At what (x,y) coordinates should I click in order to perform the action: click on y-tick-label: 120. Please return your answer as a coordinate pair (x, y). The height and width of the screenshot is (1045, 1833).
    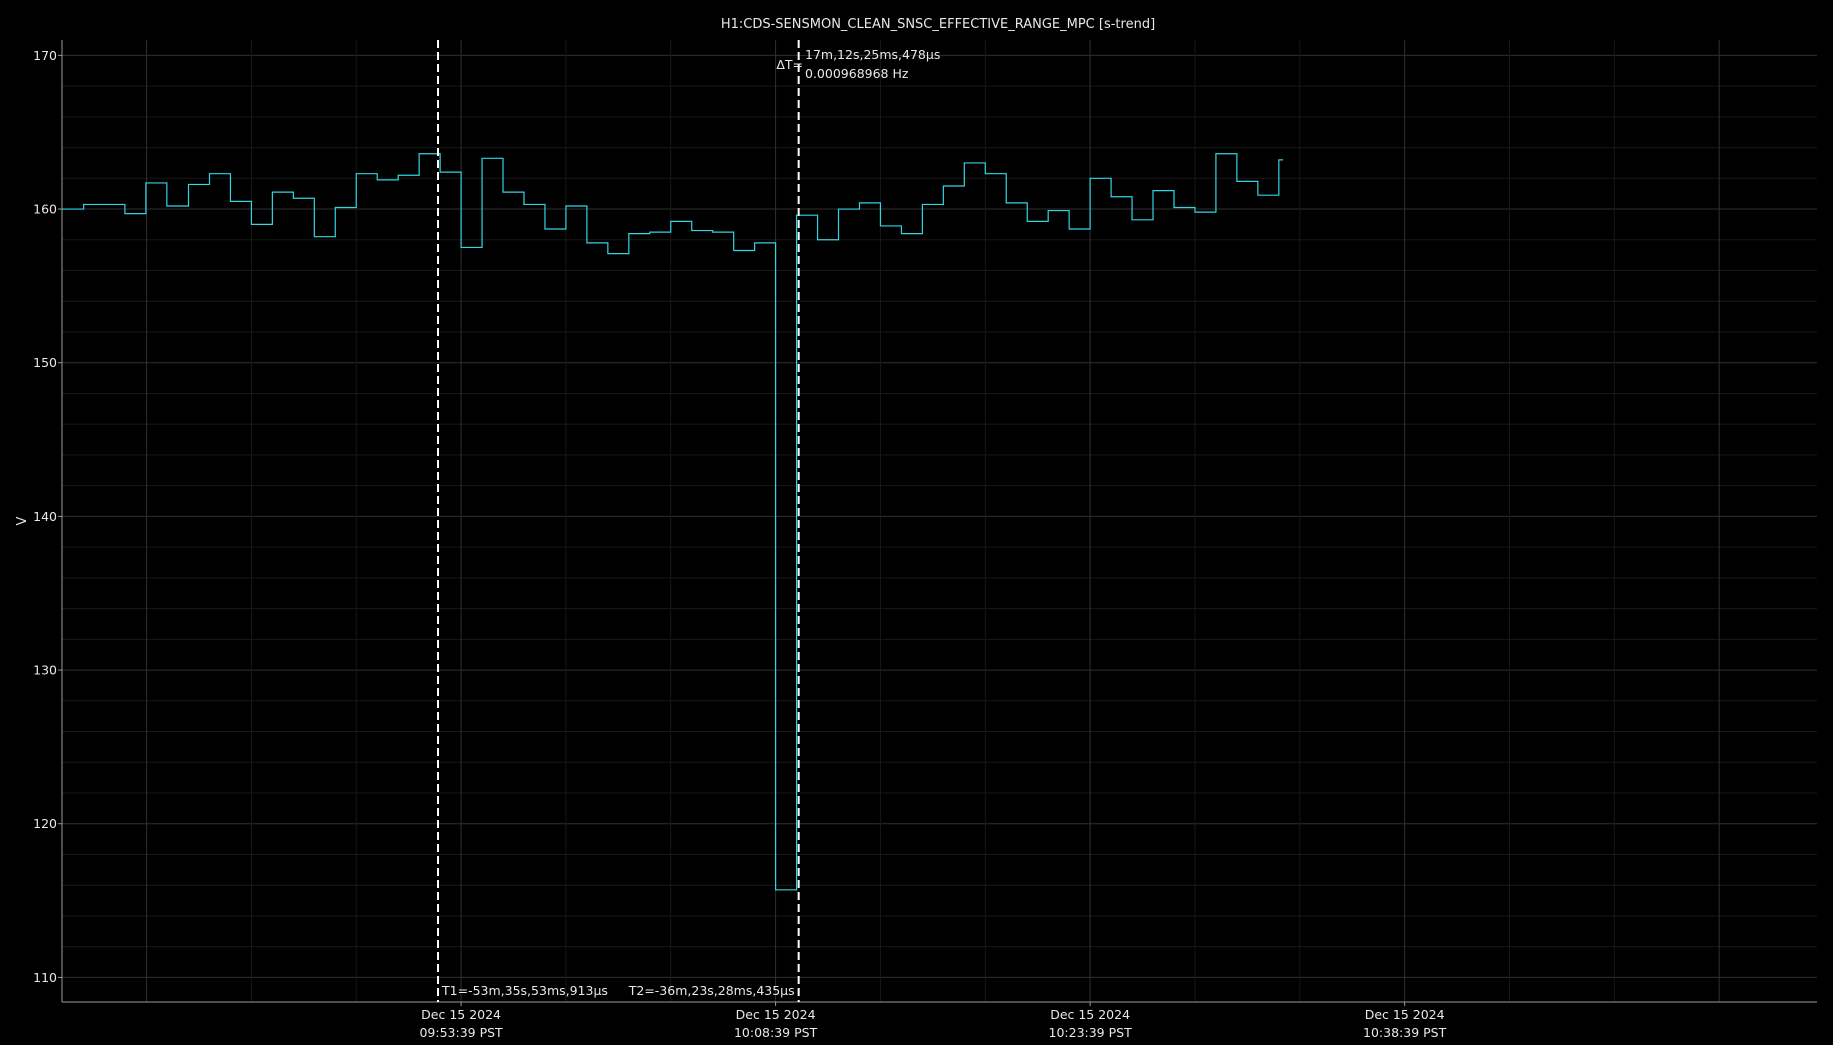
    Looking at the image, I should click on (45, 823).